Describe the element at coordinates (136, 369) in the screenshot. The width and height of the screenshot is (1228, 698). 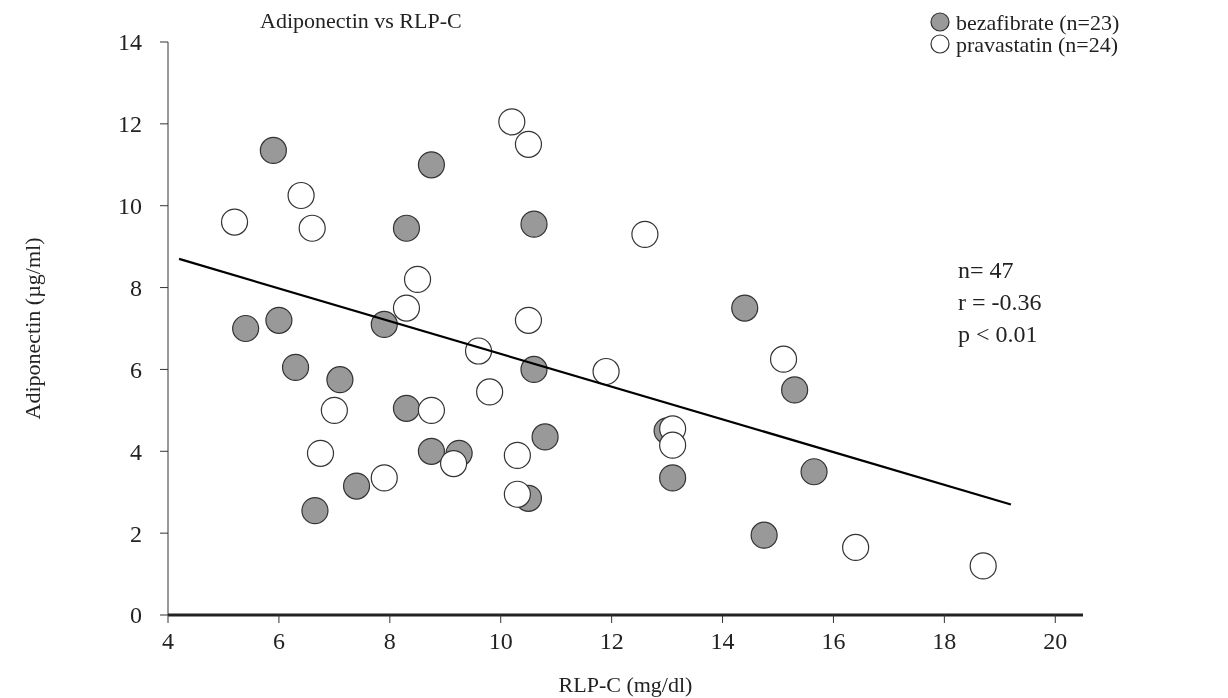
I see `y-tick-label: 6` at that location.